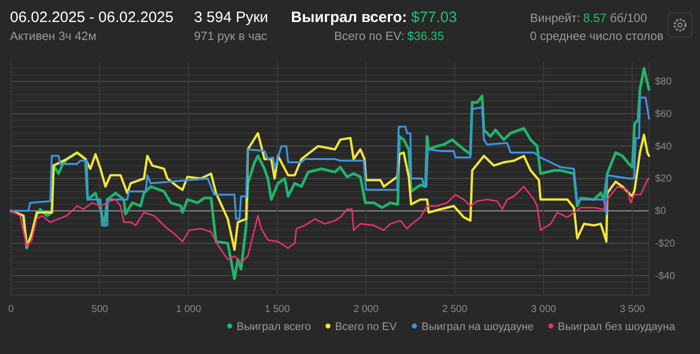 This screenshot has height=354, width=700. What do you see at coordinates (633, 310) in the screenshot?
I see `x-tick-label: 3 500` at bounding box center [633, 310].